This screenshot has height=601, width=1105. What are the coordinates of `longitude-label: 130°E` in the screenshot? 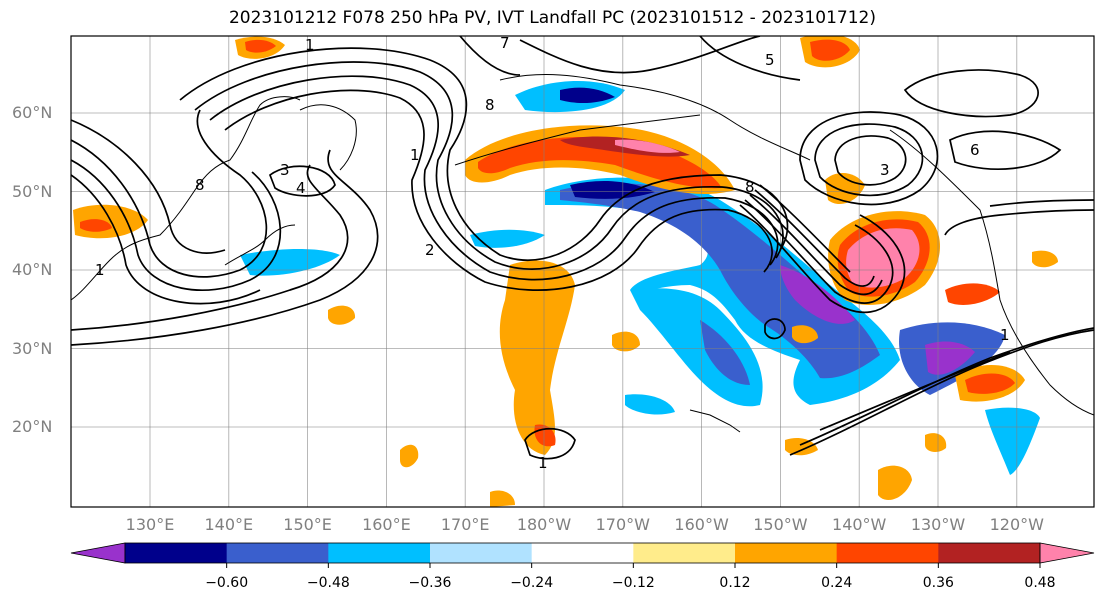 It's located at (150, 524).